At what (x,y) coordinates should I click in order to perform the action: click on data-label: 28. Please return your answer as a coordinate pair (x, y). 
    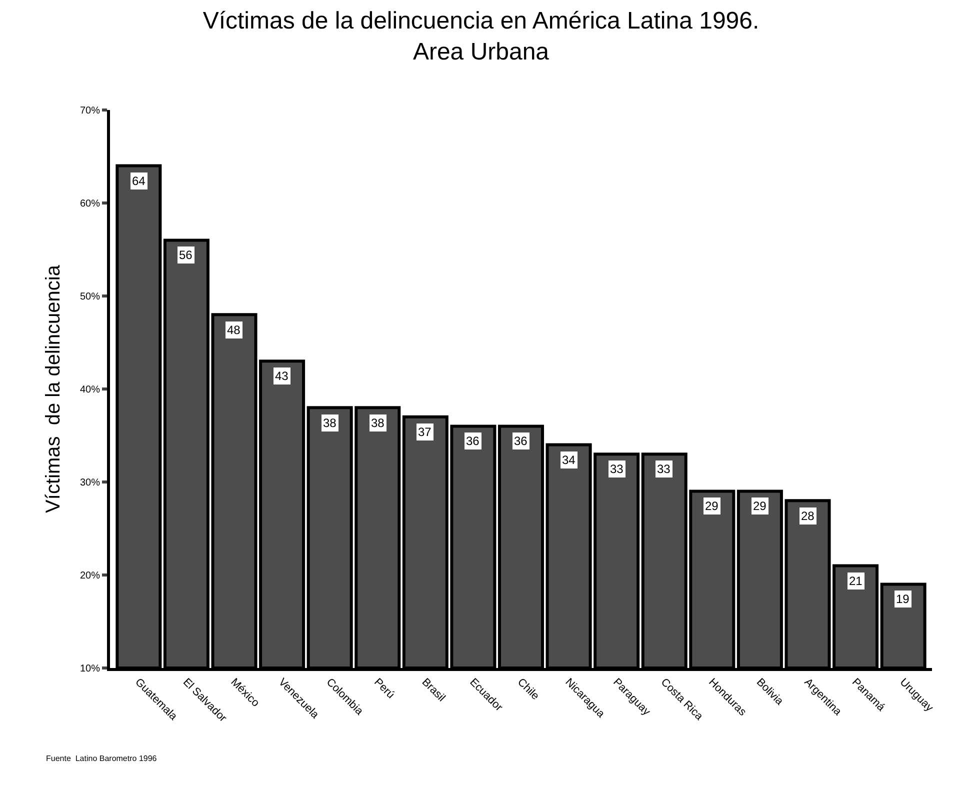
    Looking at the image, I should click on (808, 516).